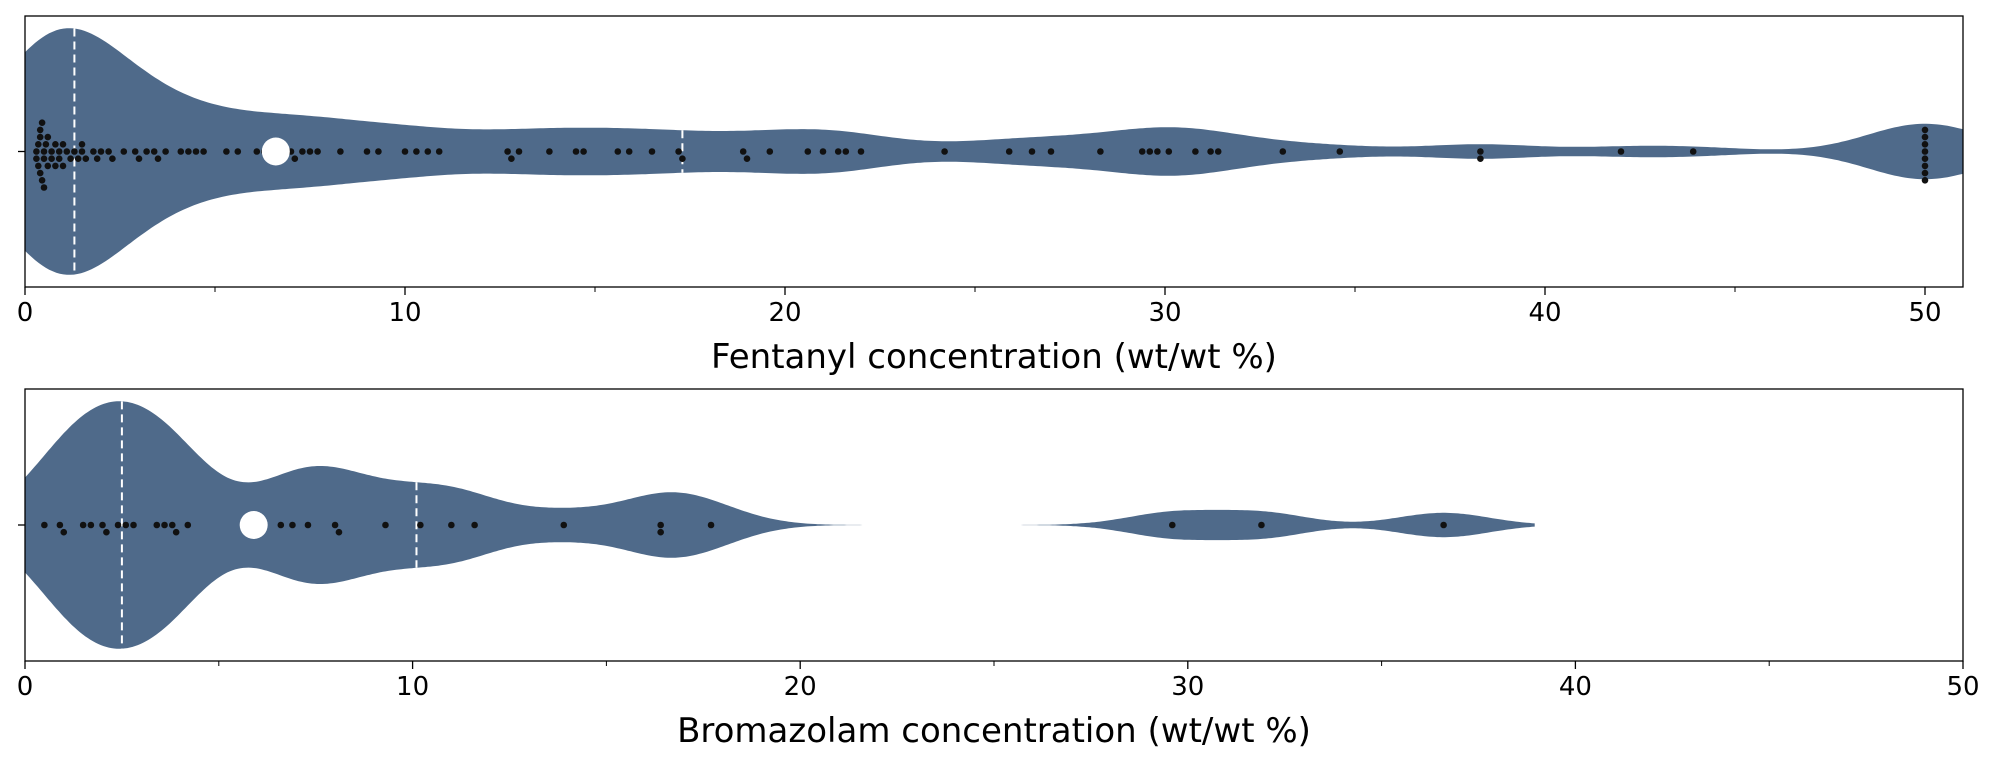 This screenshot has height=768, width=2000. What do you see at coordinates (800, 687) in the screenshot?
I see `x-tick-label: 20` at bounding box center [800, 687].